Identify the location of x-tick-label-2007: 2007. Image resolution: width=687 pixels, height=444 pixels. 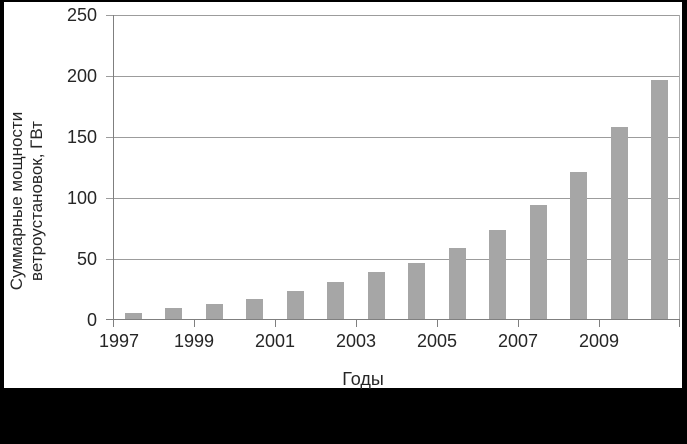
(518, 341).